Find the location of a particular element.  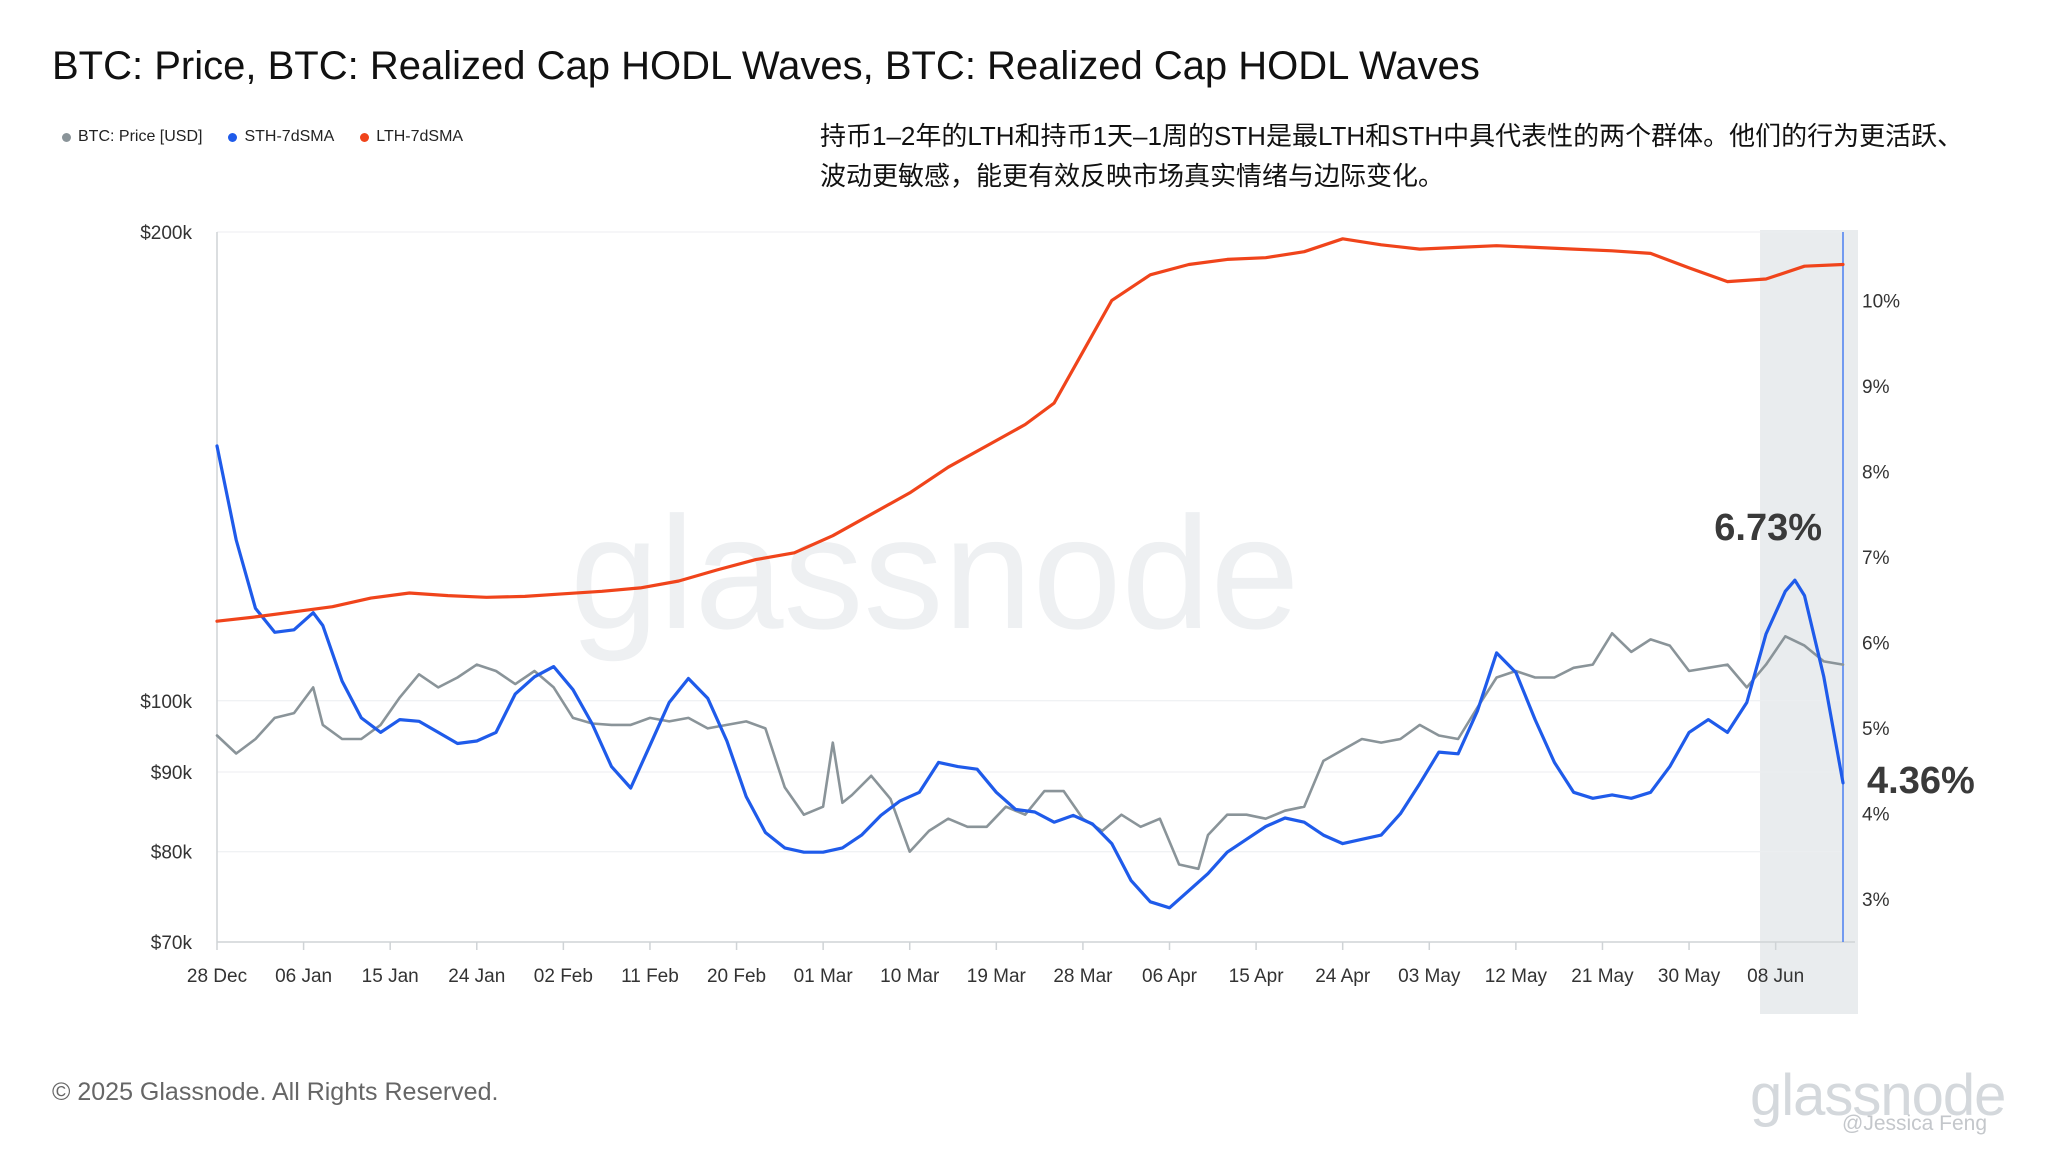

legend-dot-price is located at coordinates (66, 137).